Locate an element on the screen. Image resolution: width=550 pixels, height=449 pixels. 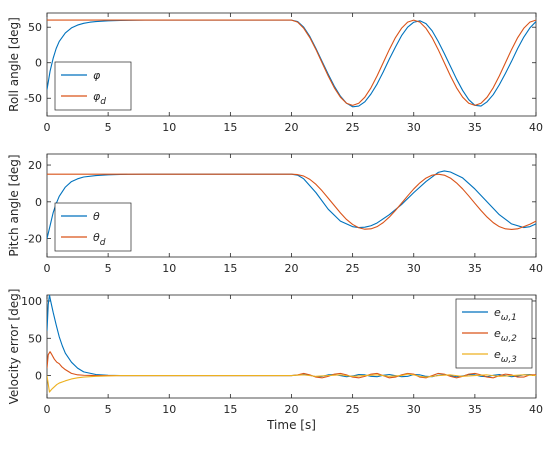
y-axis-label: Roll angle [deg] is located at coordinates (14, 64).